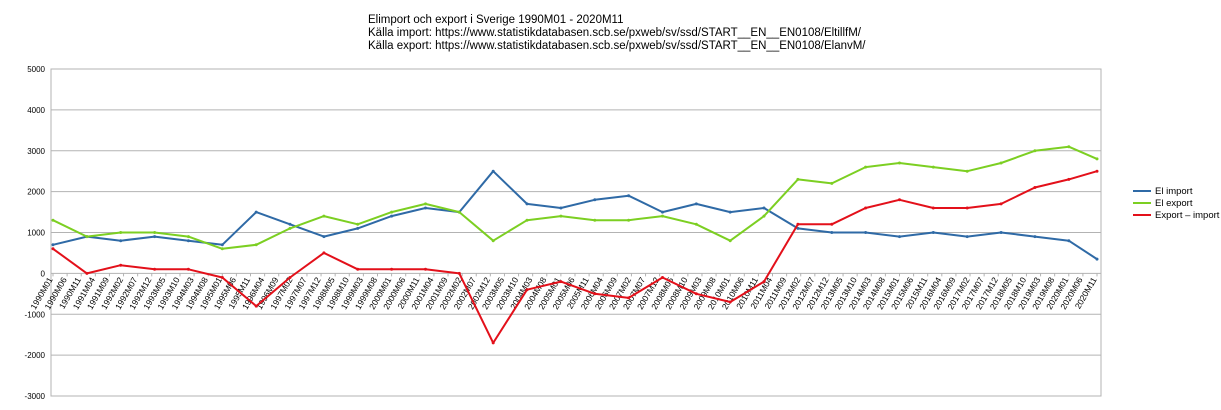 Image resolution: width=1221 pixels, height=410 pixels. Describe the element at coordinates (36, 110) in the screenshot. I see `y-tick-label: 4000` at that location.